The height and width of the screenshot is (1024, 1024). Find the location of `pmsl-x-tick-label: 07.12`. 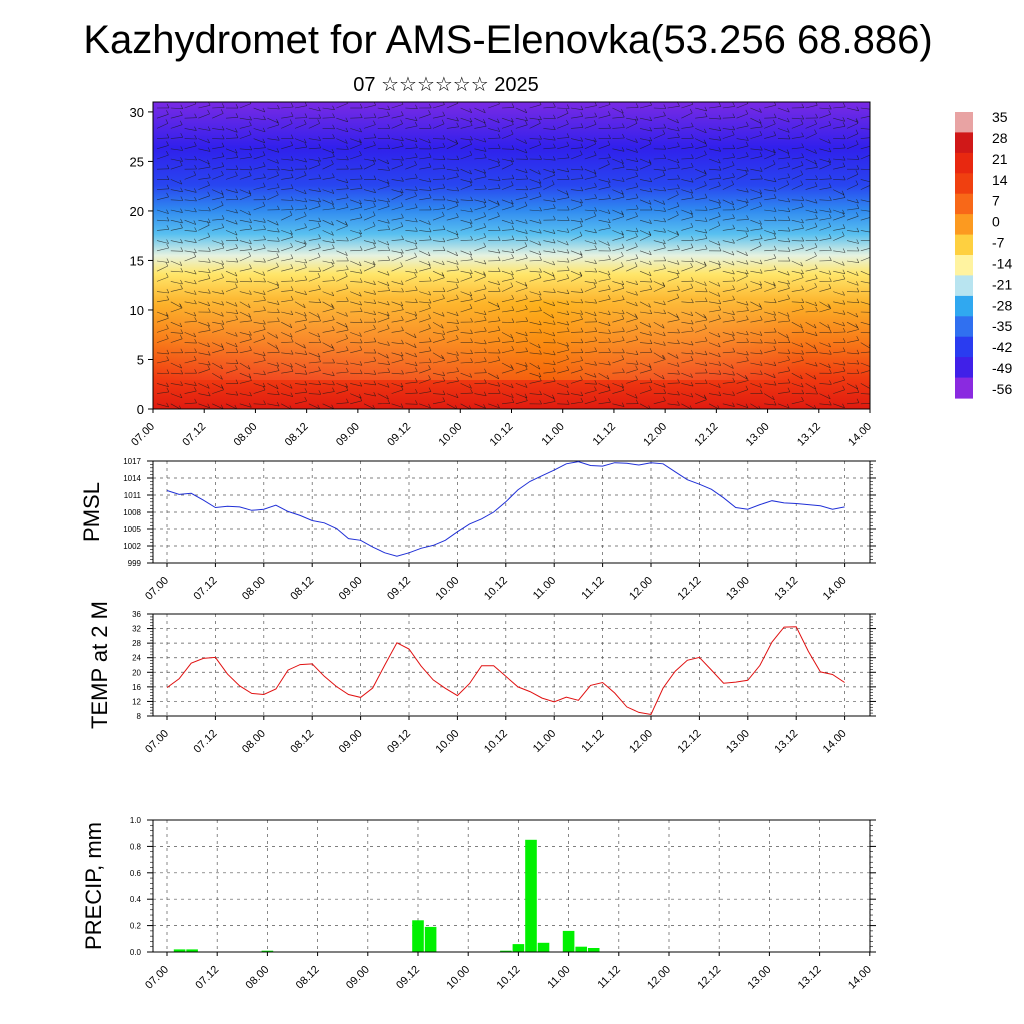

pmsl-x-tick-label: 07.12 is located at coordinates (206, 589).